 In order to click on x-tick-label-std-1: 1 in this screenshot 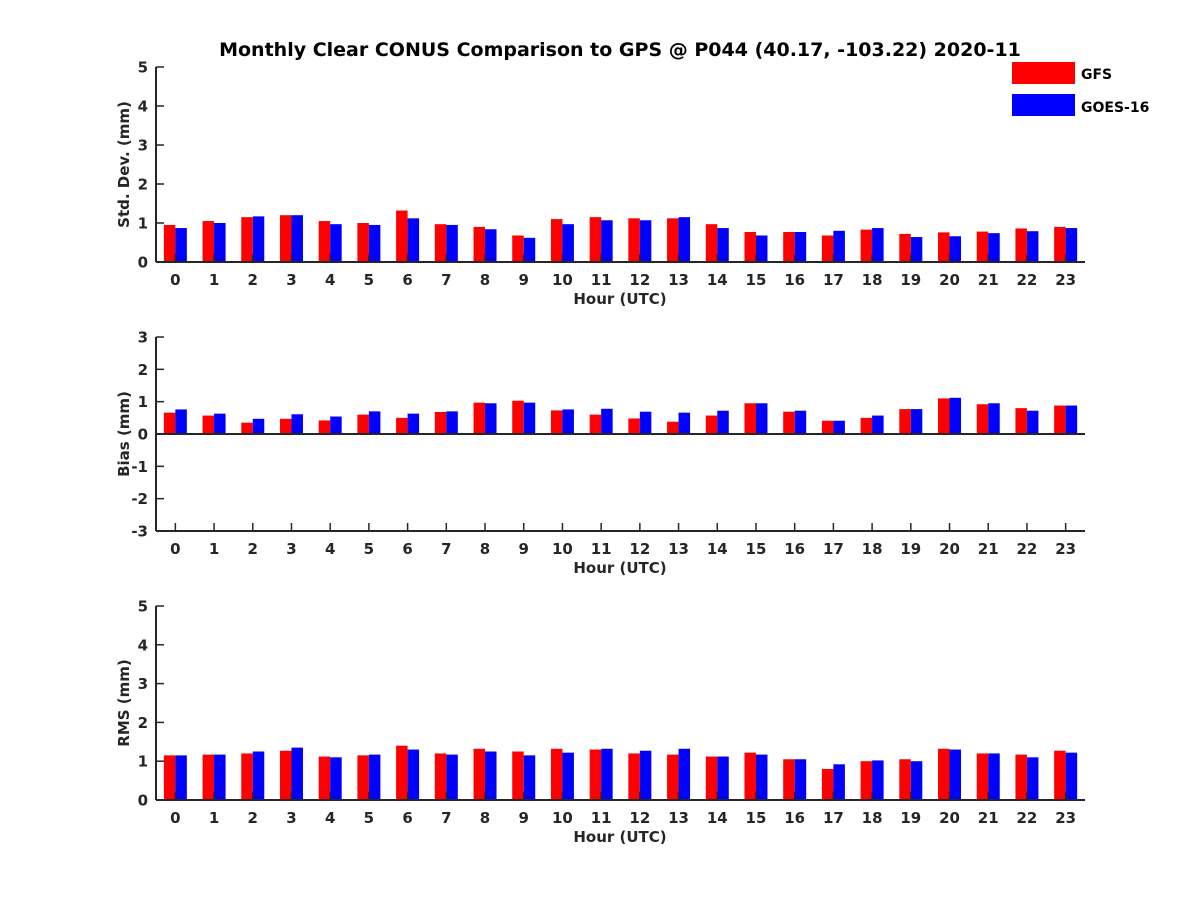, I will do `click(214, 280)`.